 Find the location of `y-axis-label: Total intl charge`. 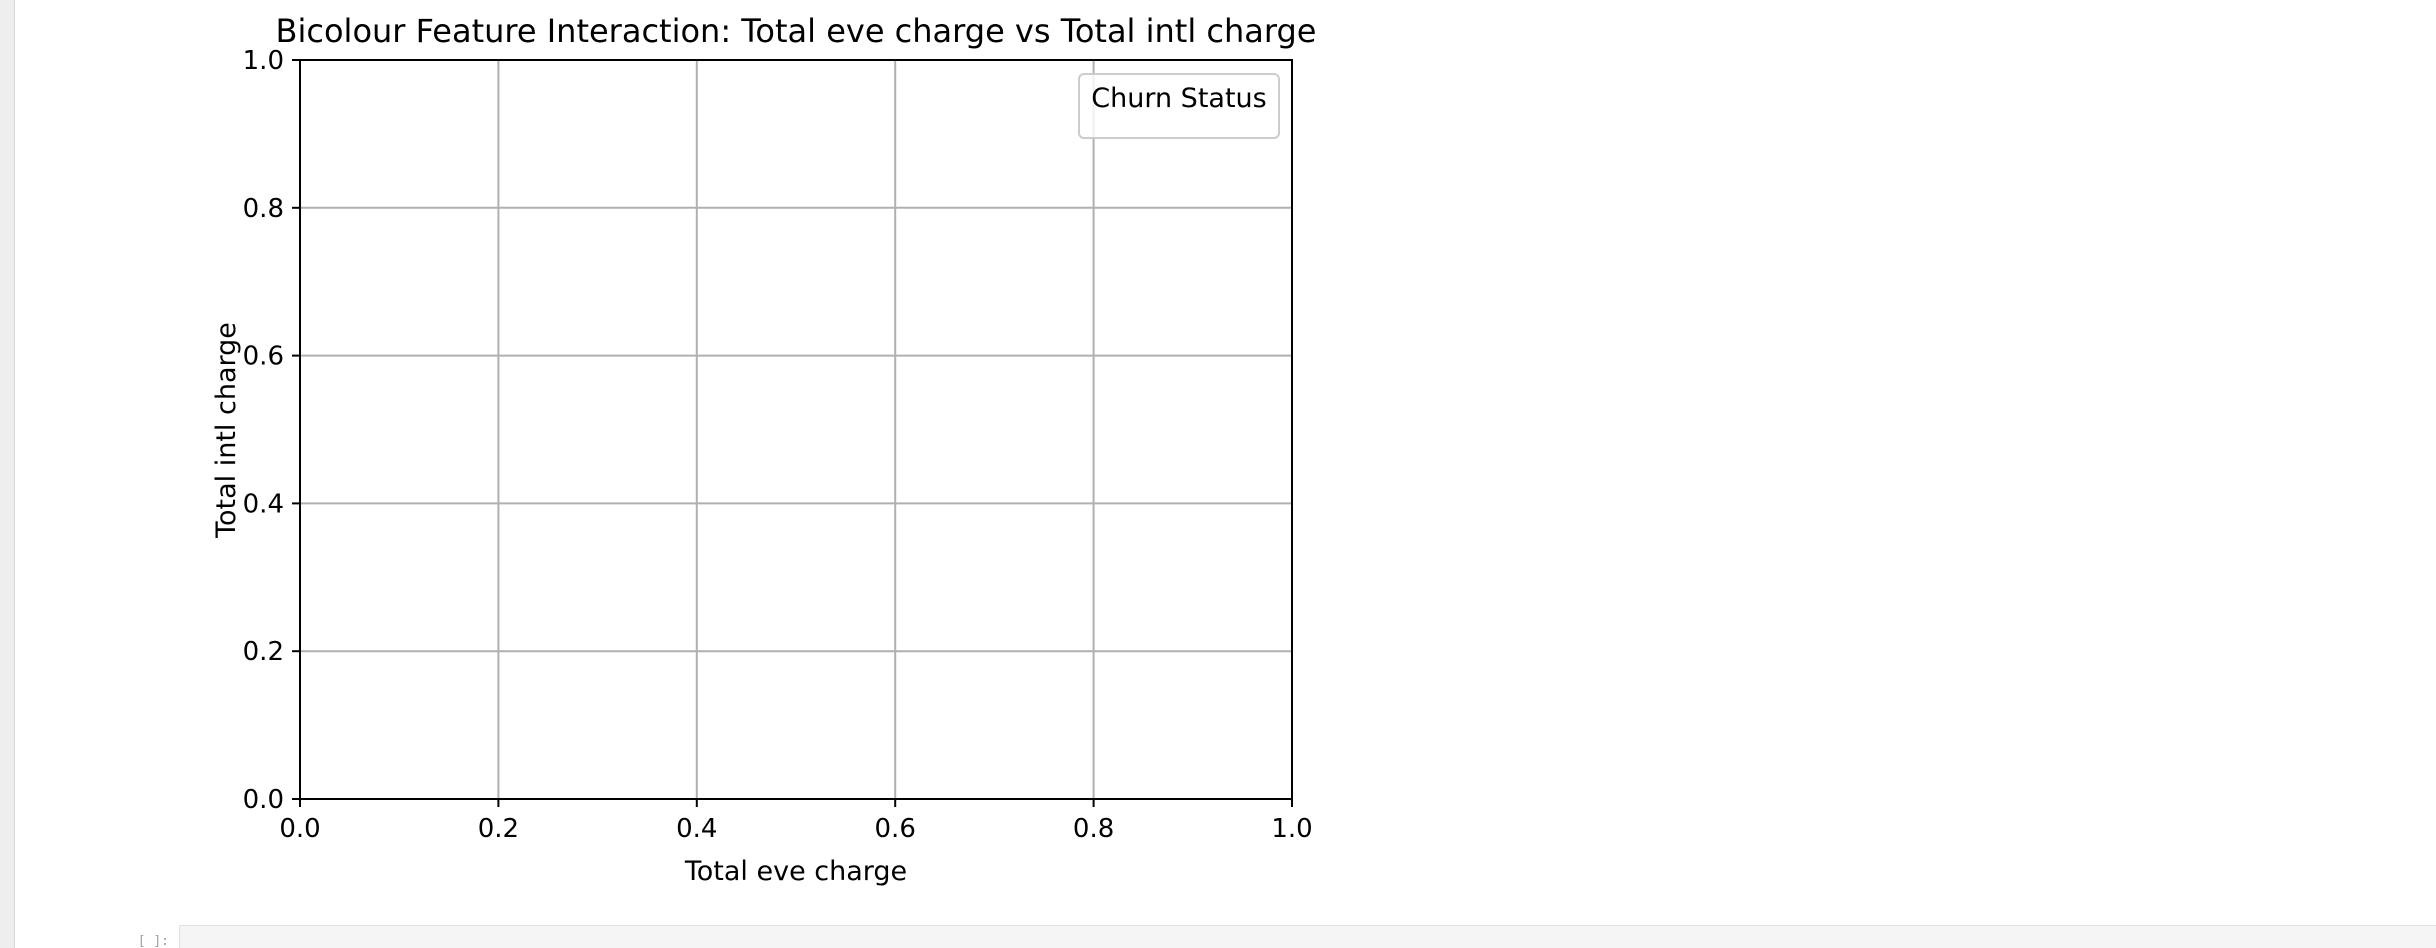

y-axis-label: Total intl charge is located at coordinates (226, 430).